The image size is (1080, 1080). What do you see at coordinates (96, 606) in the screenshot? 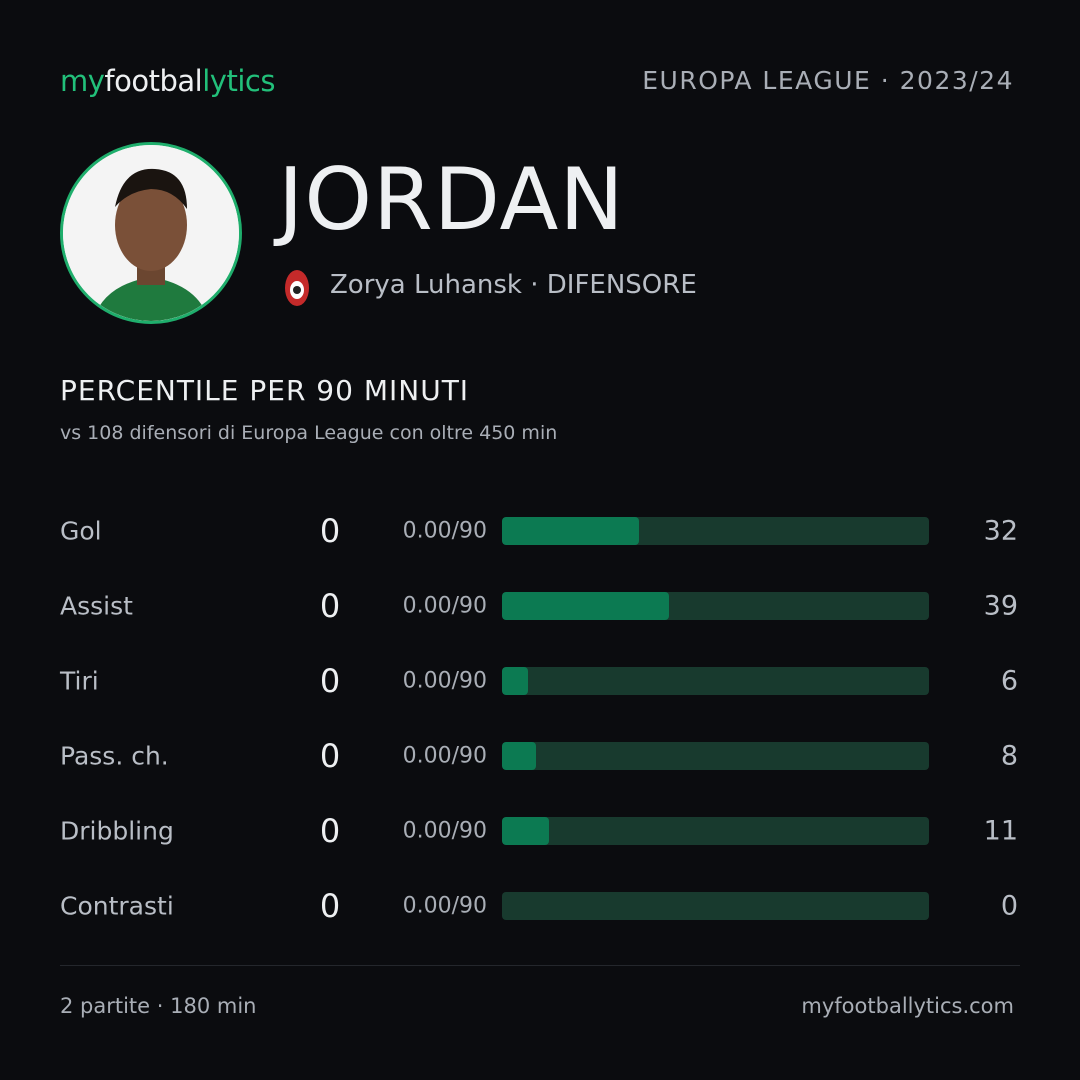
I see `stat-label: Assist` at bounding box center [96, 606].